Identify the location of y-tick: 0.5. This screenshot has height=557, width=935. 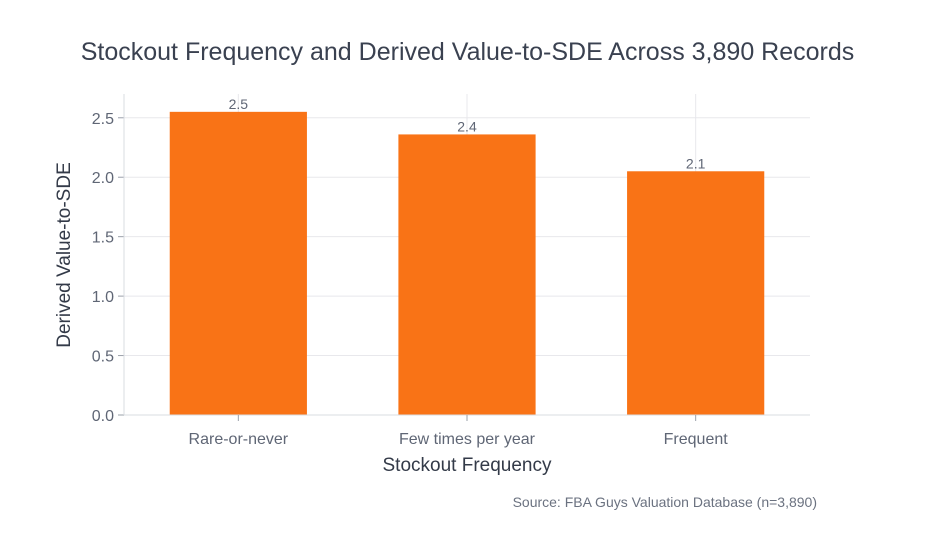
(108, 357).